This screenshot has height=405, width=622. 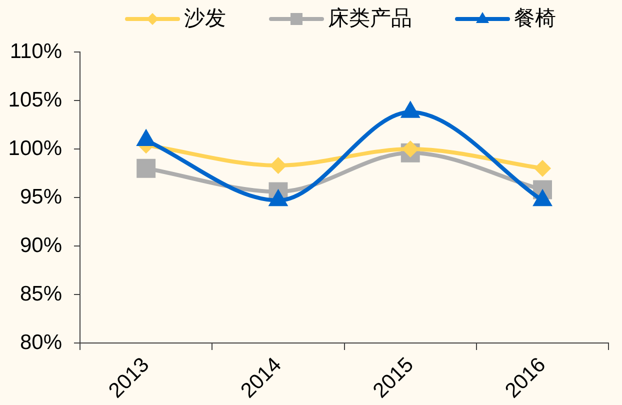 What do you see at coordinates (41, 342) in the screenshot?
I see `y-tick-label: 80%` at bounding box center [41, 342].